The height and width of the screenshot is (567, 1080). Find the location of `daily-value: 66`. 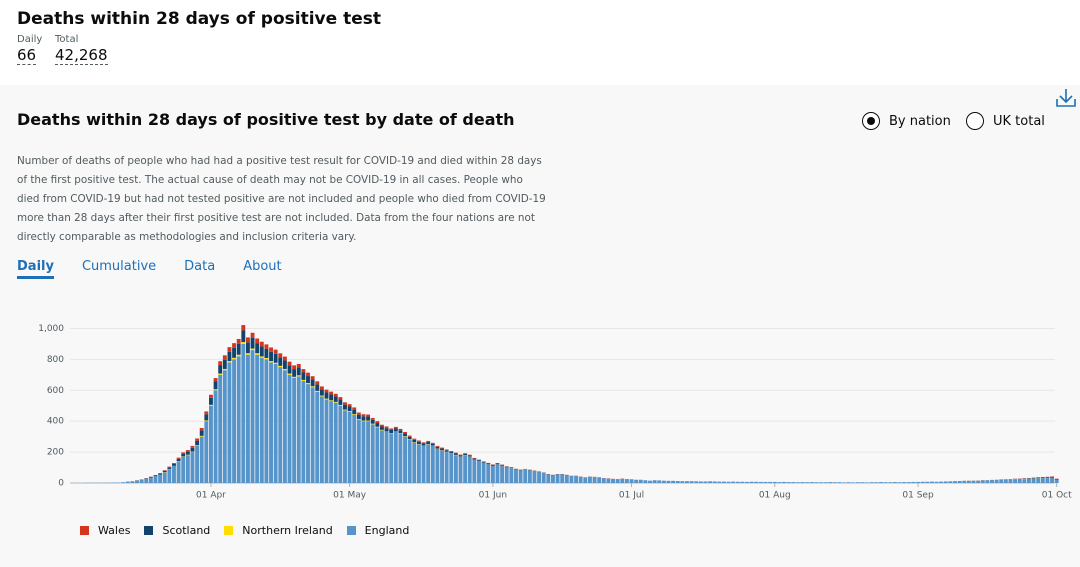

daily-value: 66 is located at coordinates (27, 55).